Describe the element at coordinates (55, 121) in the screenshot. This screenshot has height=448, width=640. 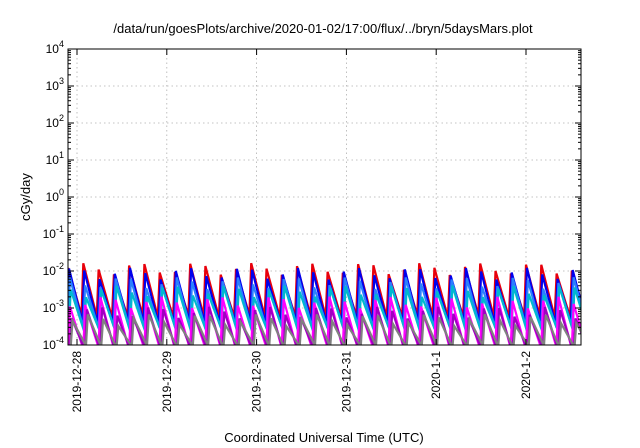
I see `y-tick-label: 10²` at that location.